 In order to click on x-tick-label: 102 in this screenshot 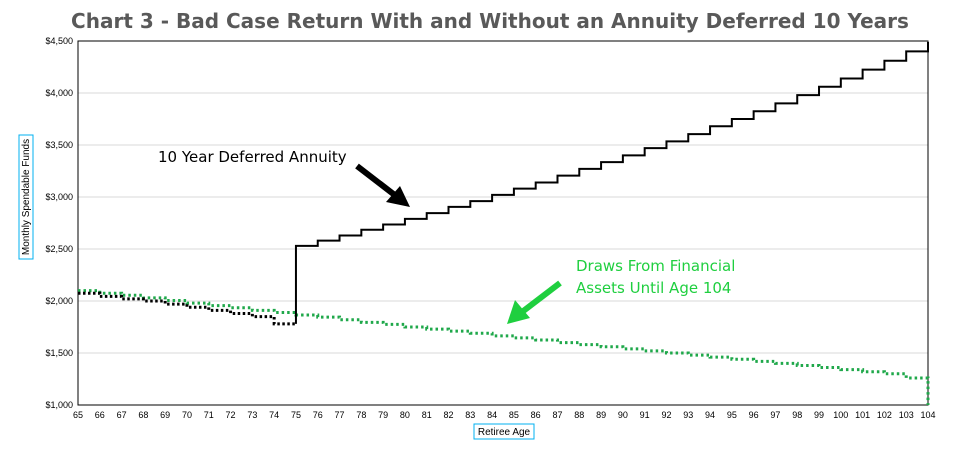, I will do `click(884, 415)`.